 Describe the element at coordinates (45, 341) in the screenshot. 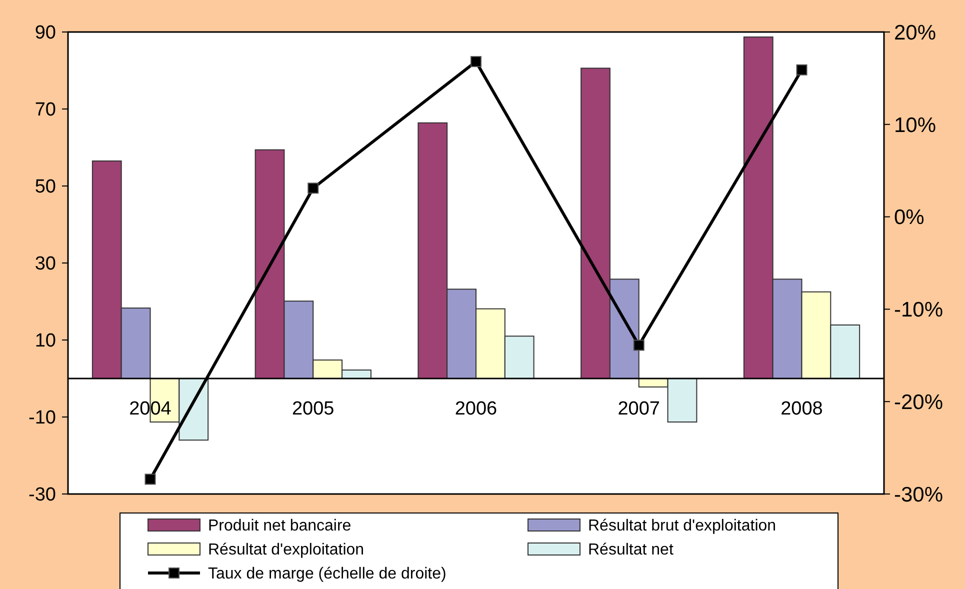

I see `y-tick-label: 10` at that location.